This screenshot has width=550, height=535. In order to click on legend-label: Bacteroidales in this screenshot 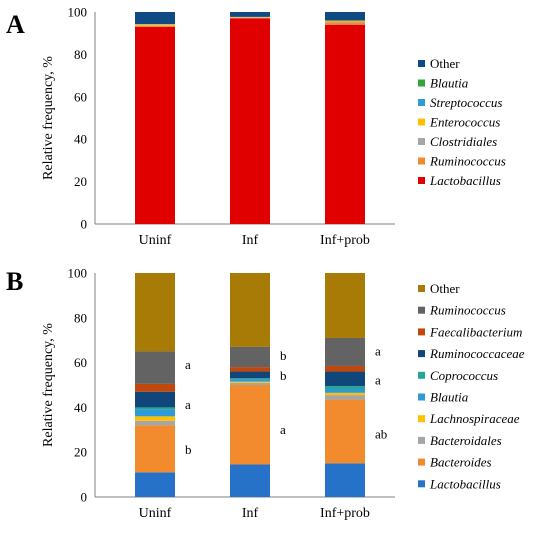, I will do `click(466, 440)`.